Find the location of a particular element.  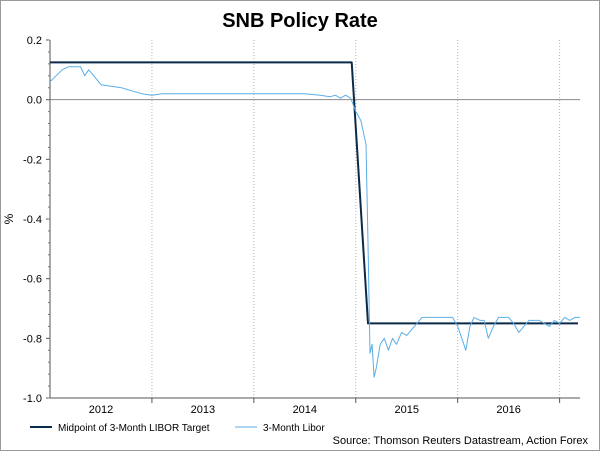

x-tick-label-1: 2013 is located at coordinates (203, 410).